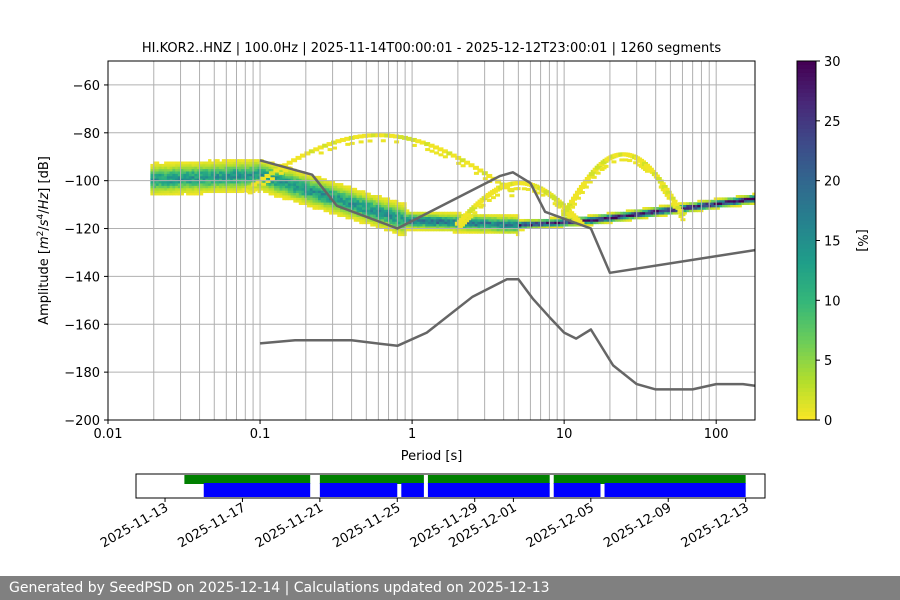  Describe the element at coordinates (108, 434) in the screenshot. I see `x-tick-label: 0.01` at that location.